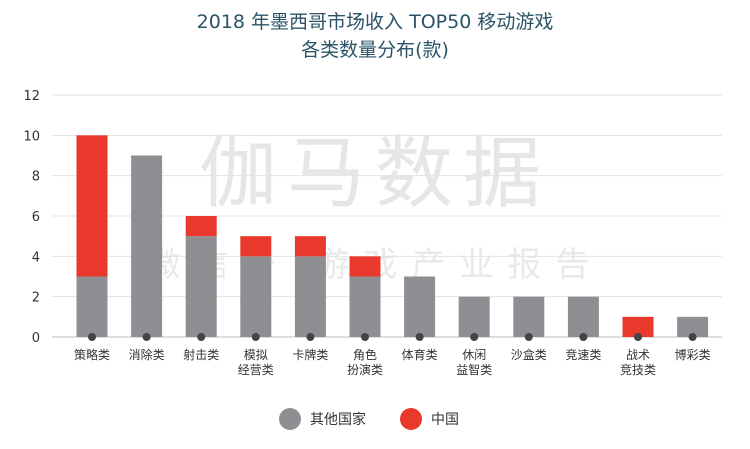 The image size is (750, 449). What do you see at coordinates (375, 22) in the screenshot?
I see `chart-title-line1: 2018 年墨西哥市场收入 TOP50 移动游戏` at bounding box center [375, 22].